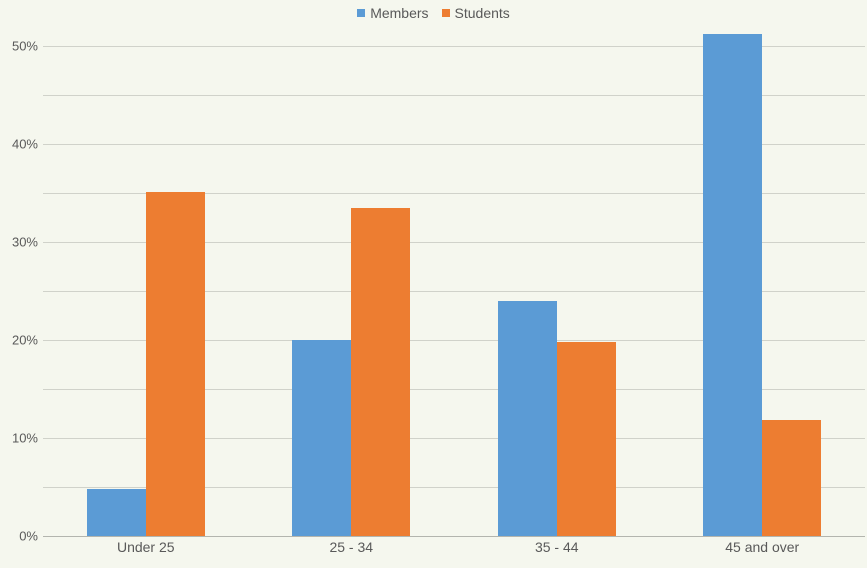  What do you see at coordinates (482, 13) in the screenshot?
I see `legend-label: Students` at bounding box center [482, 13].